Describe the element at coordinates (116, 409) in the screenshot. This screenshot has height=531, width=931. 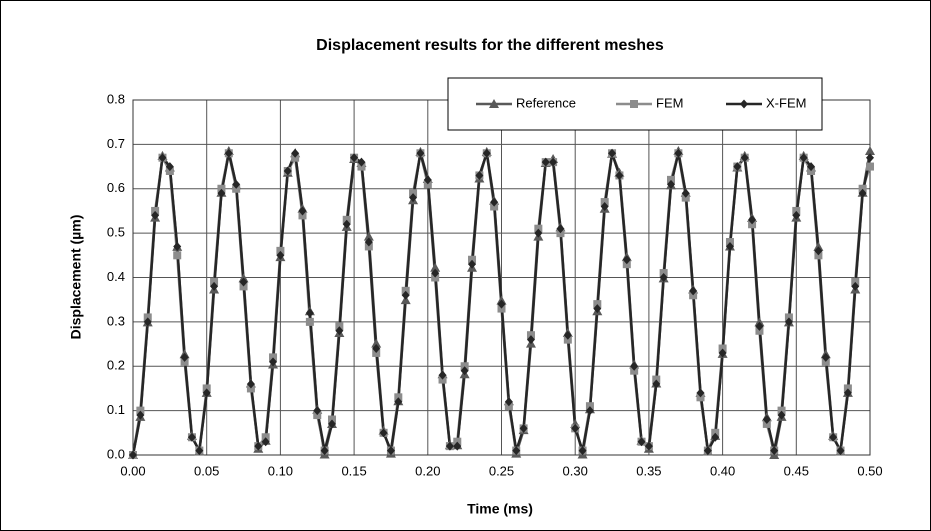
I see `y-tick-label: 0.1` at that location.